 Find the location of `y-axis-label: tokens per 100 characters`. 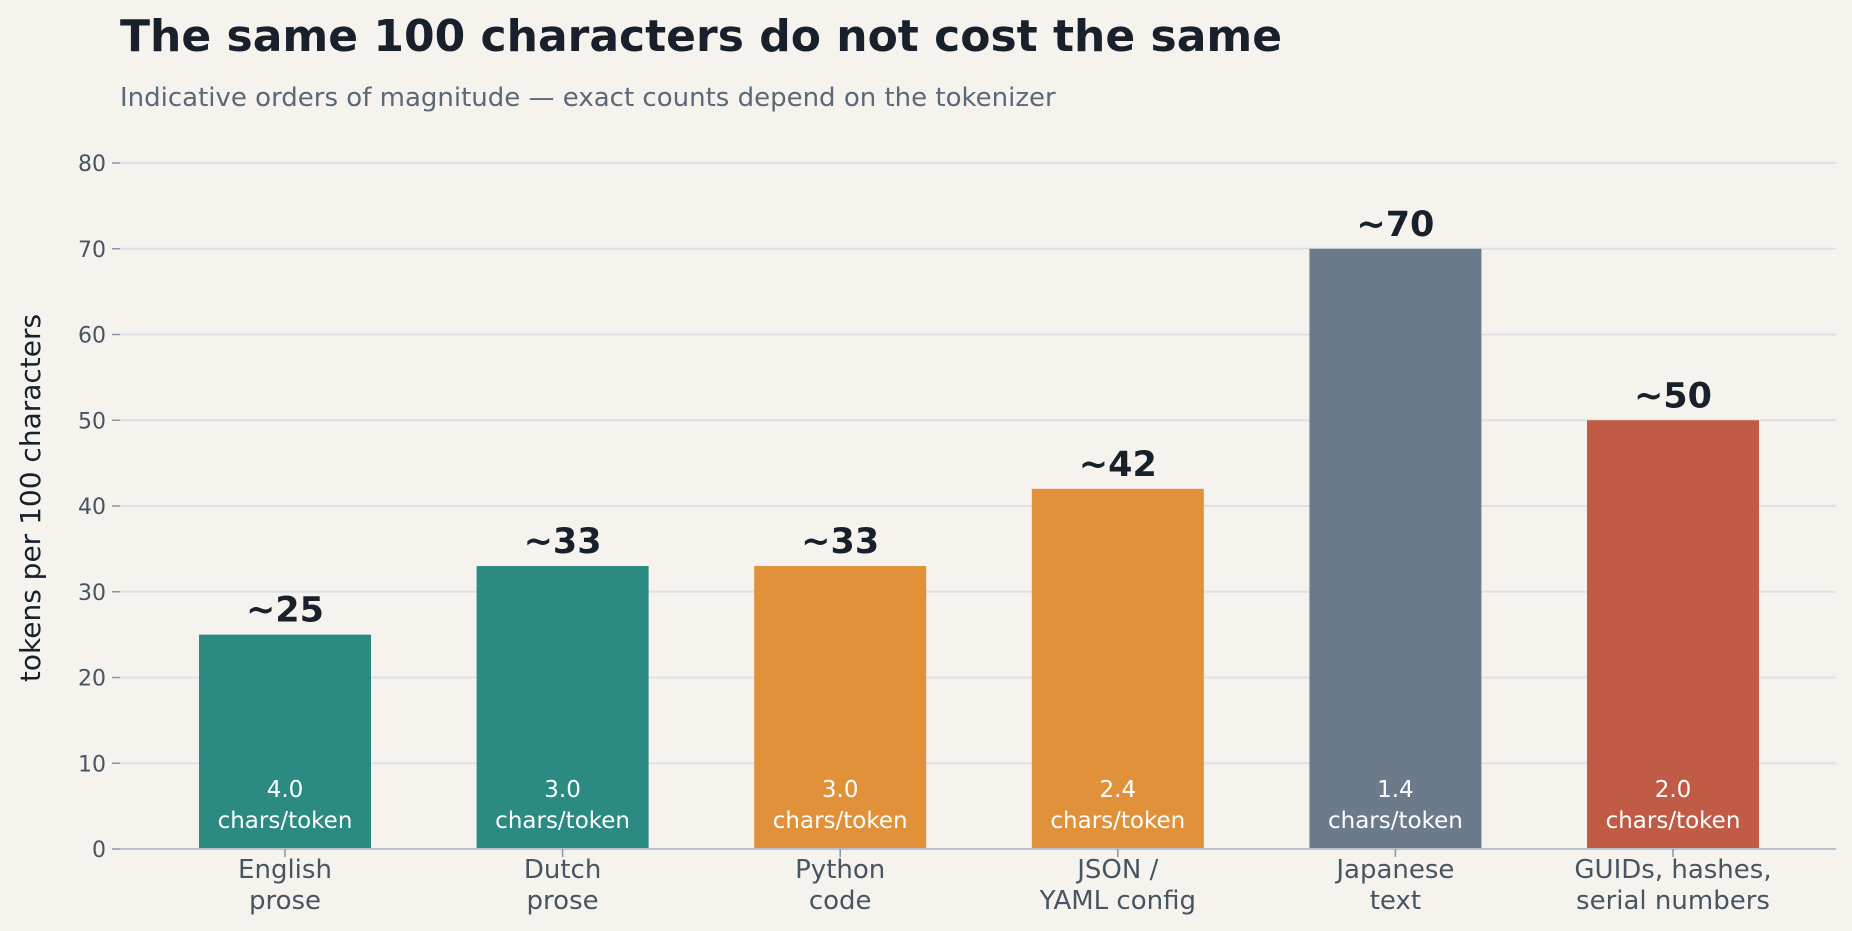

y-axis-label: tokens per 100 characters is located at coordinates (30, 498).